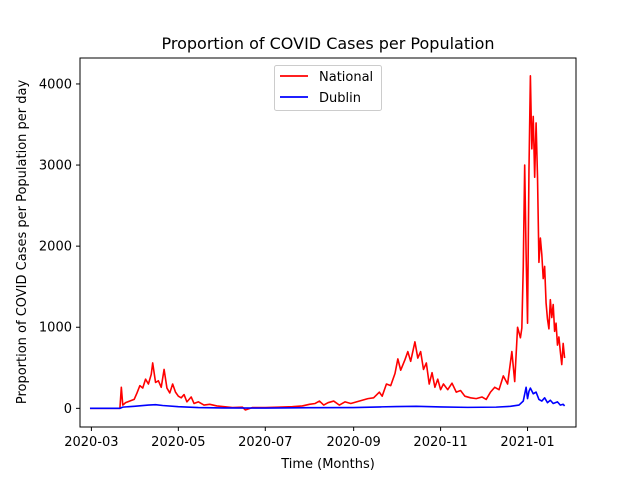 The image size is (640, 485). What do you see at coordinates (55, 247) in the screenshot?
I see `y-tick-label: 2000` at bounding box center [55, 247].